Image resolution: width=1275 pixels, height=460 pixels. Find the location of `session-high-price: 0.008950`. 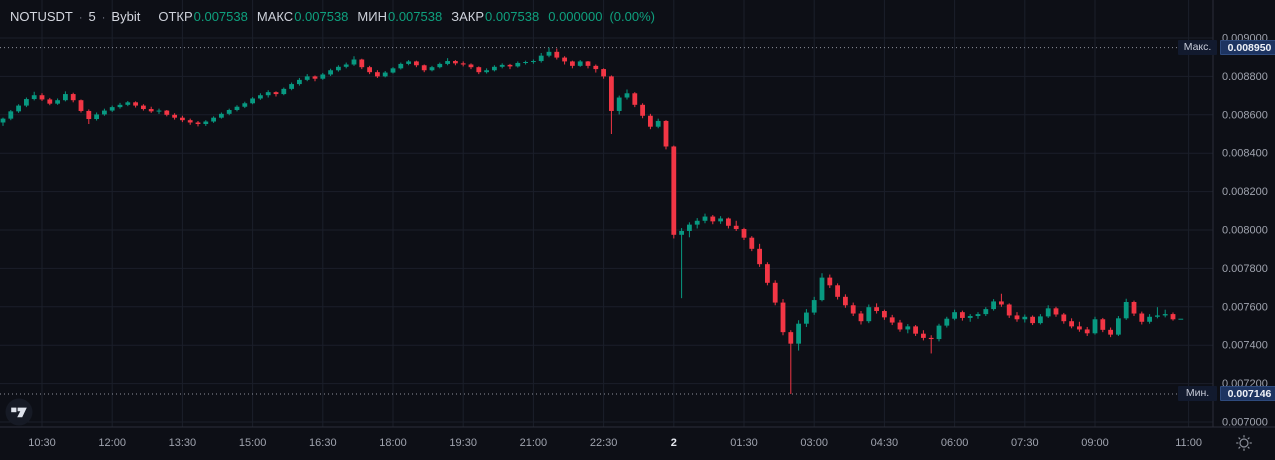

session-high-price: 0.008950 is located at coordinates (1247, 47).